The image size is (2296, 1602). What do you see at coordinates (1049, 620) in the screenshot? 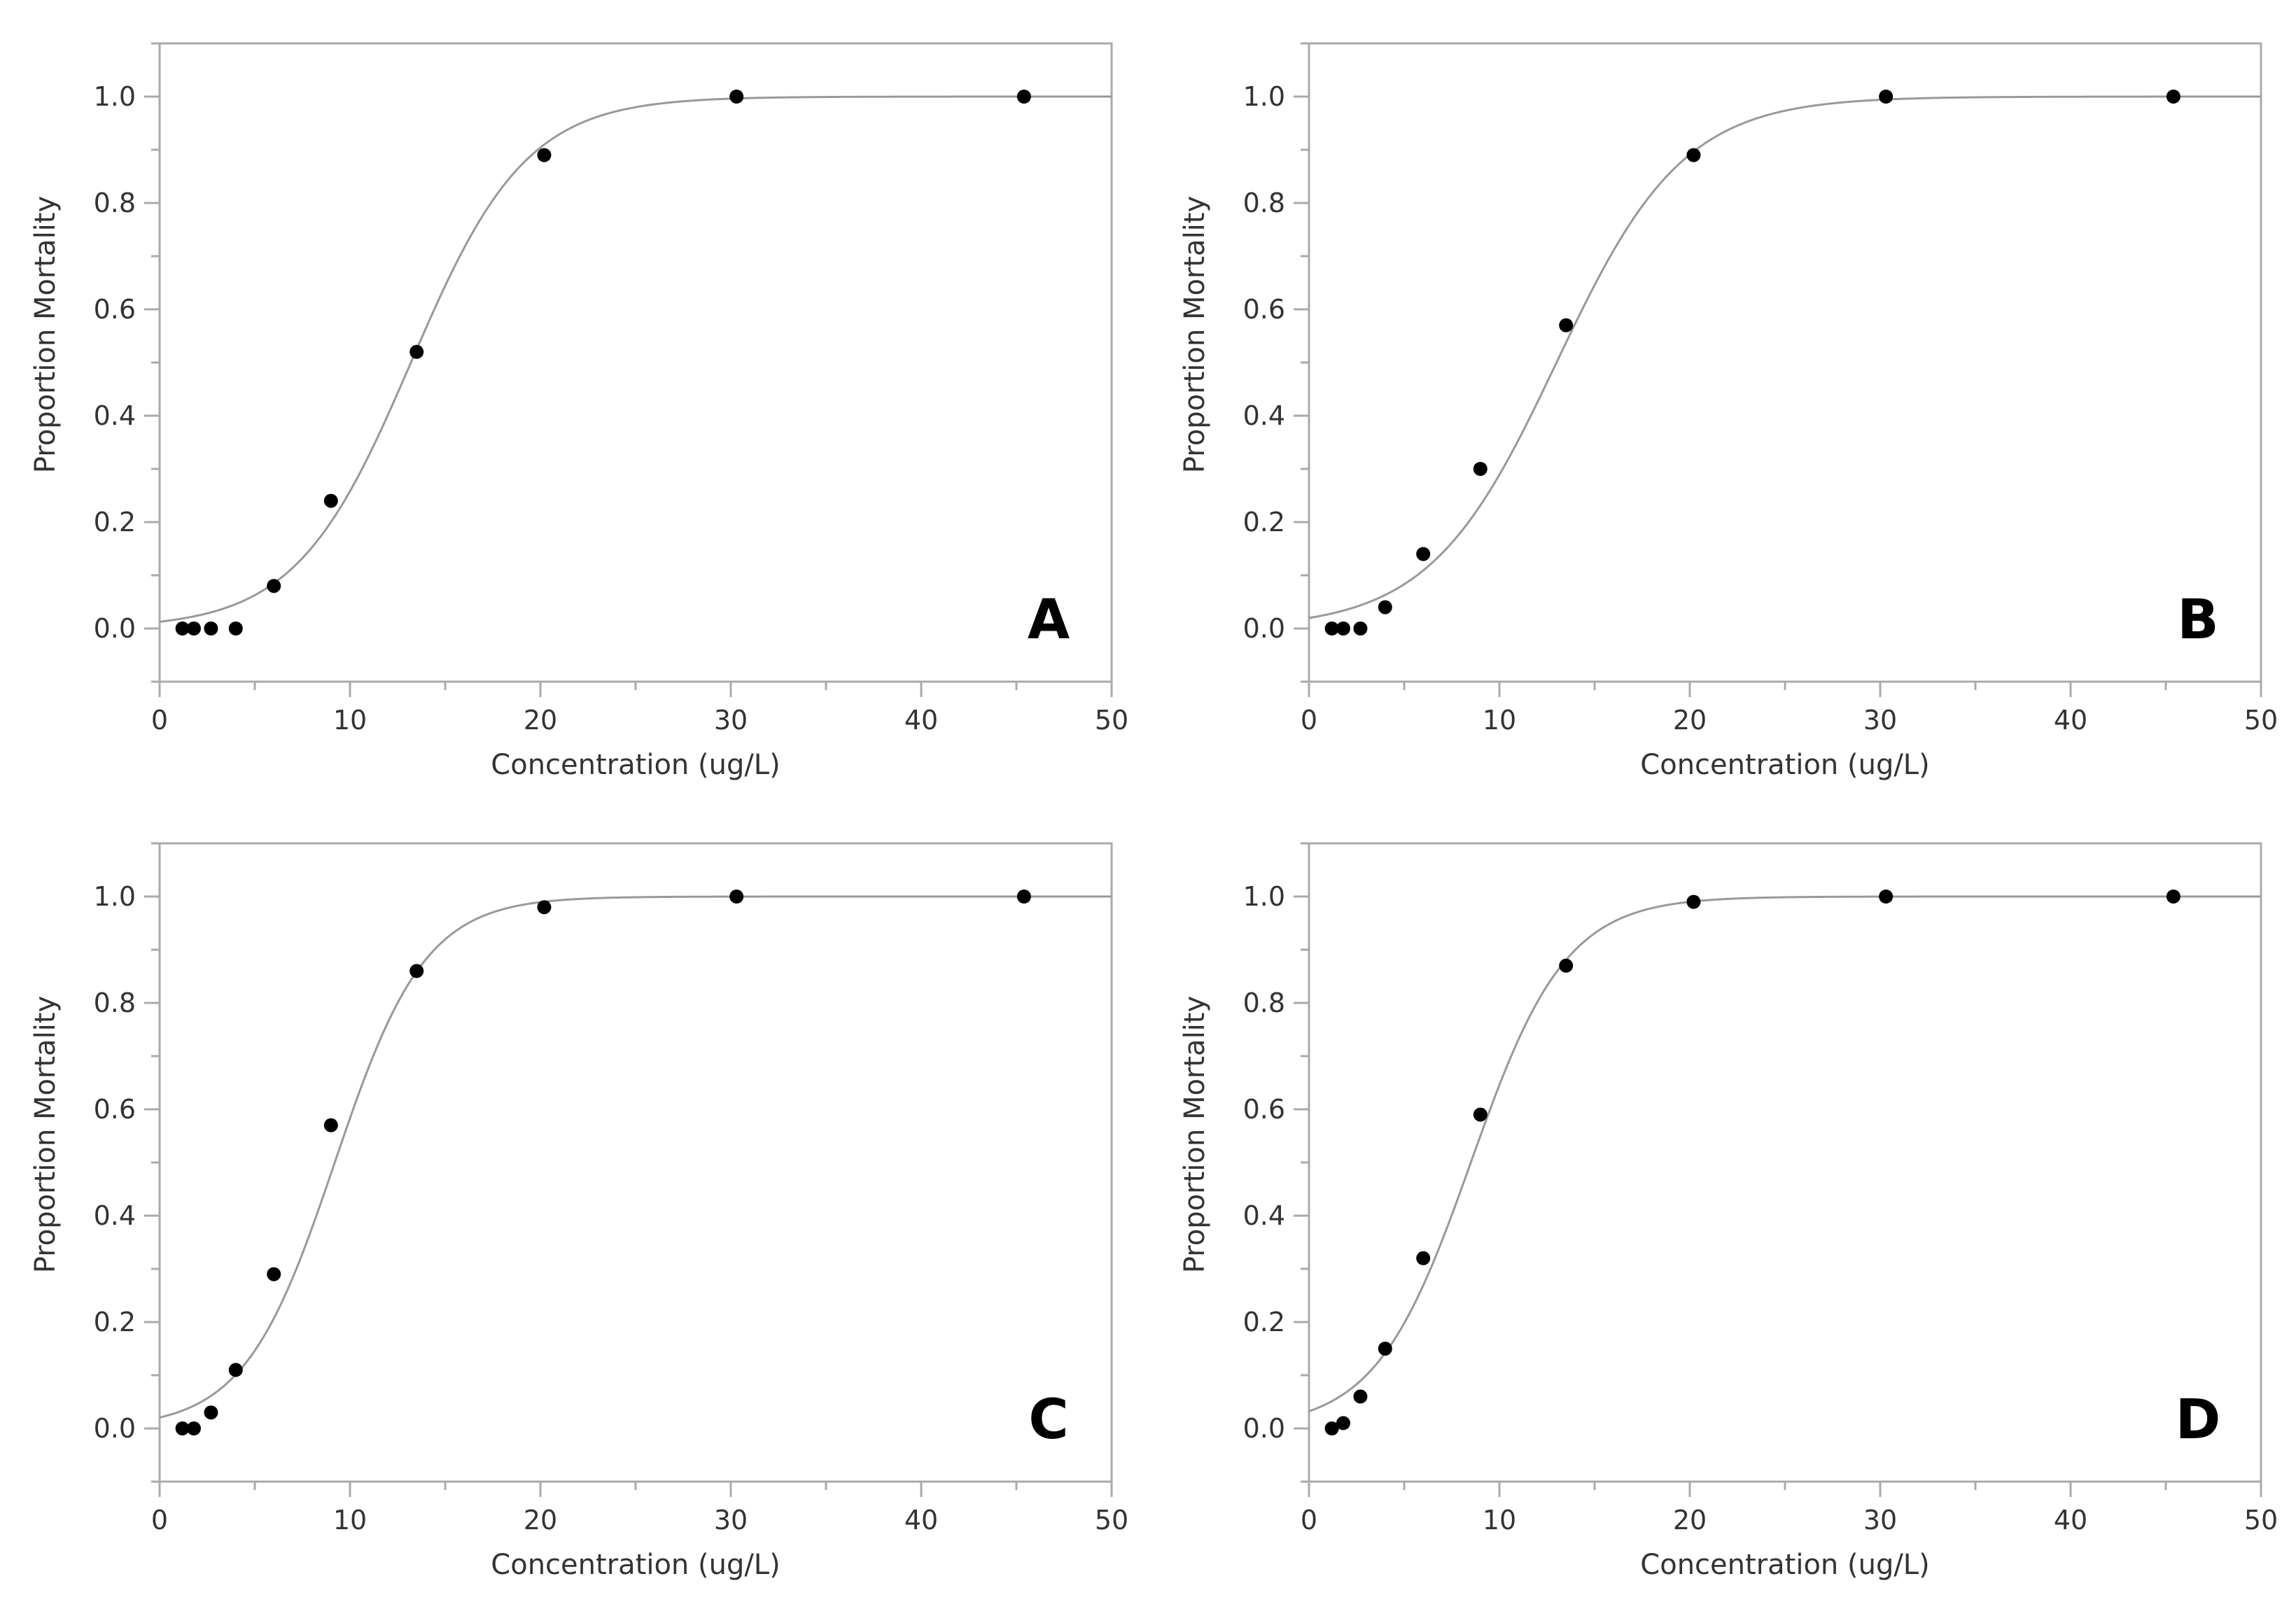
I see `panel-label: A` at bounding box center [1049, 620].